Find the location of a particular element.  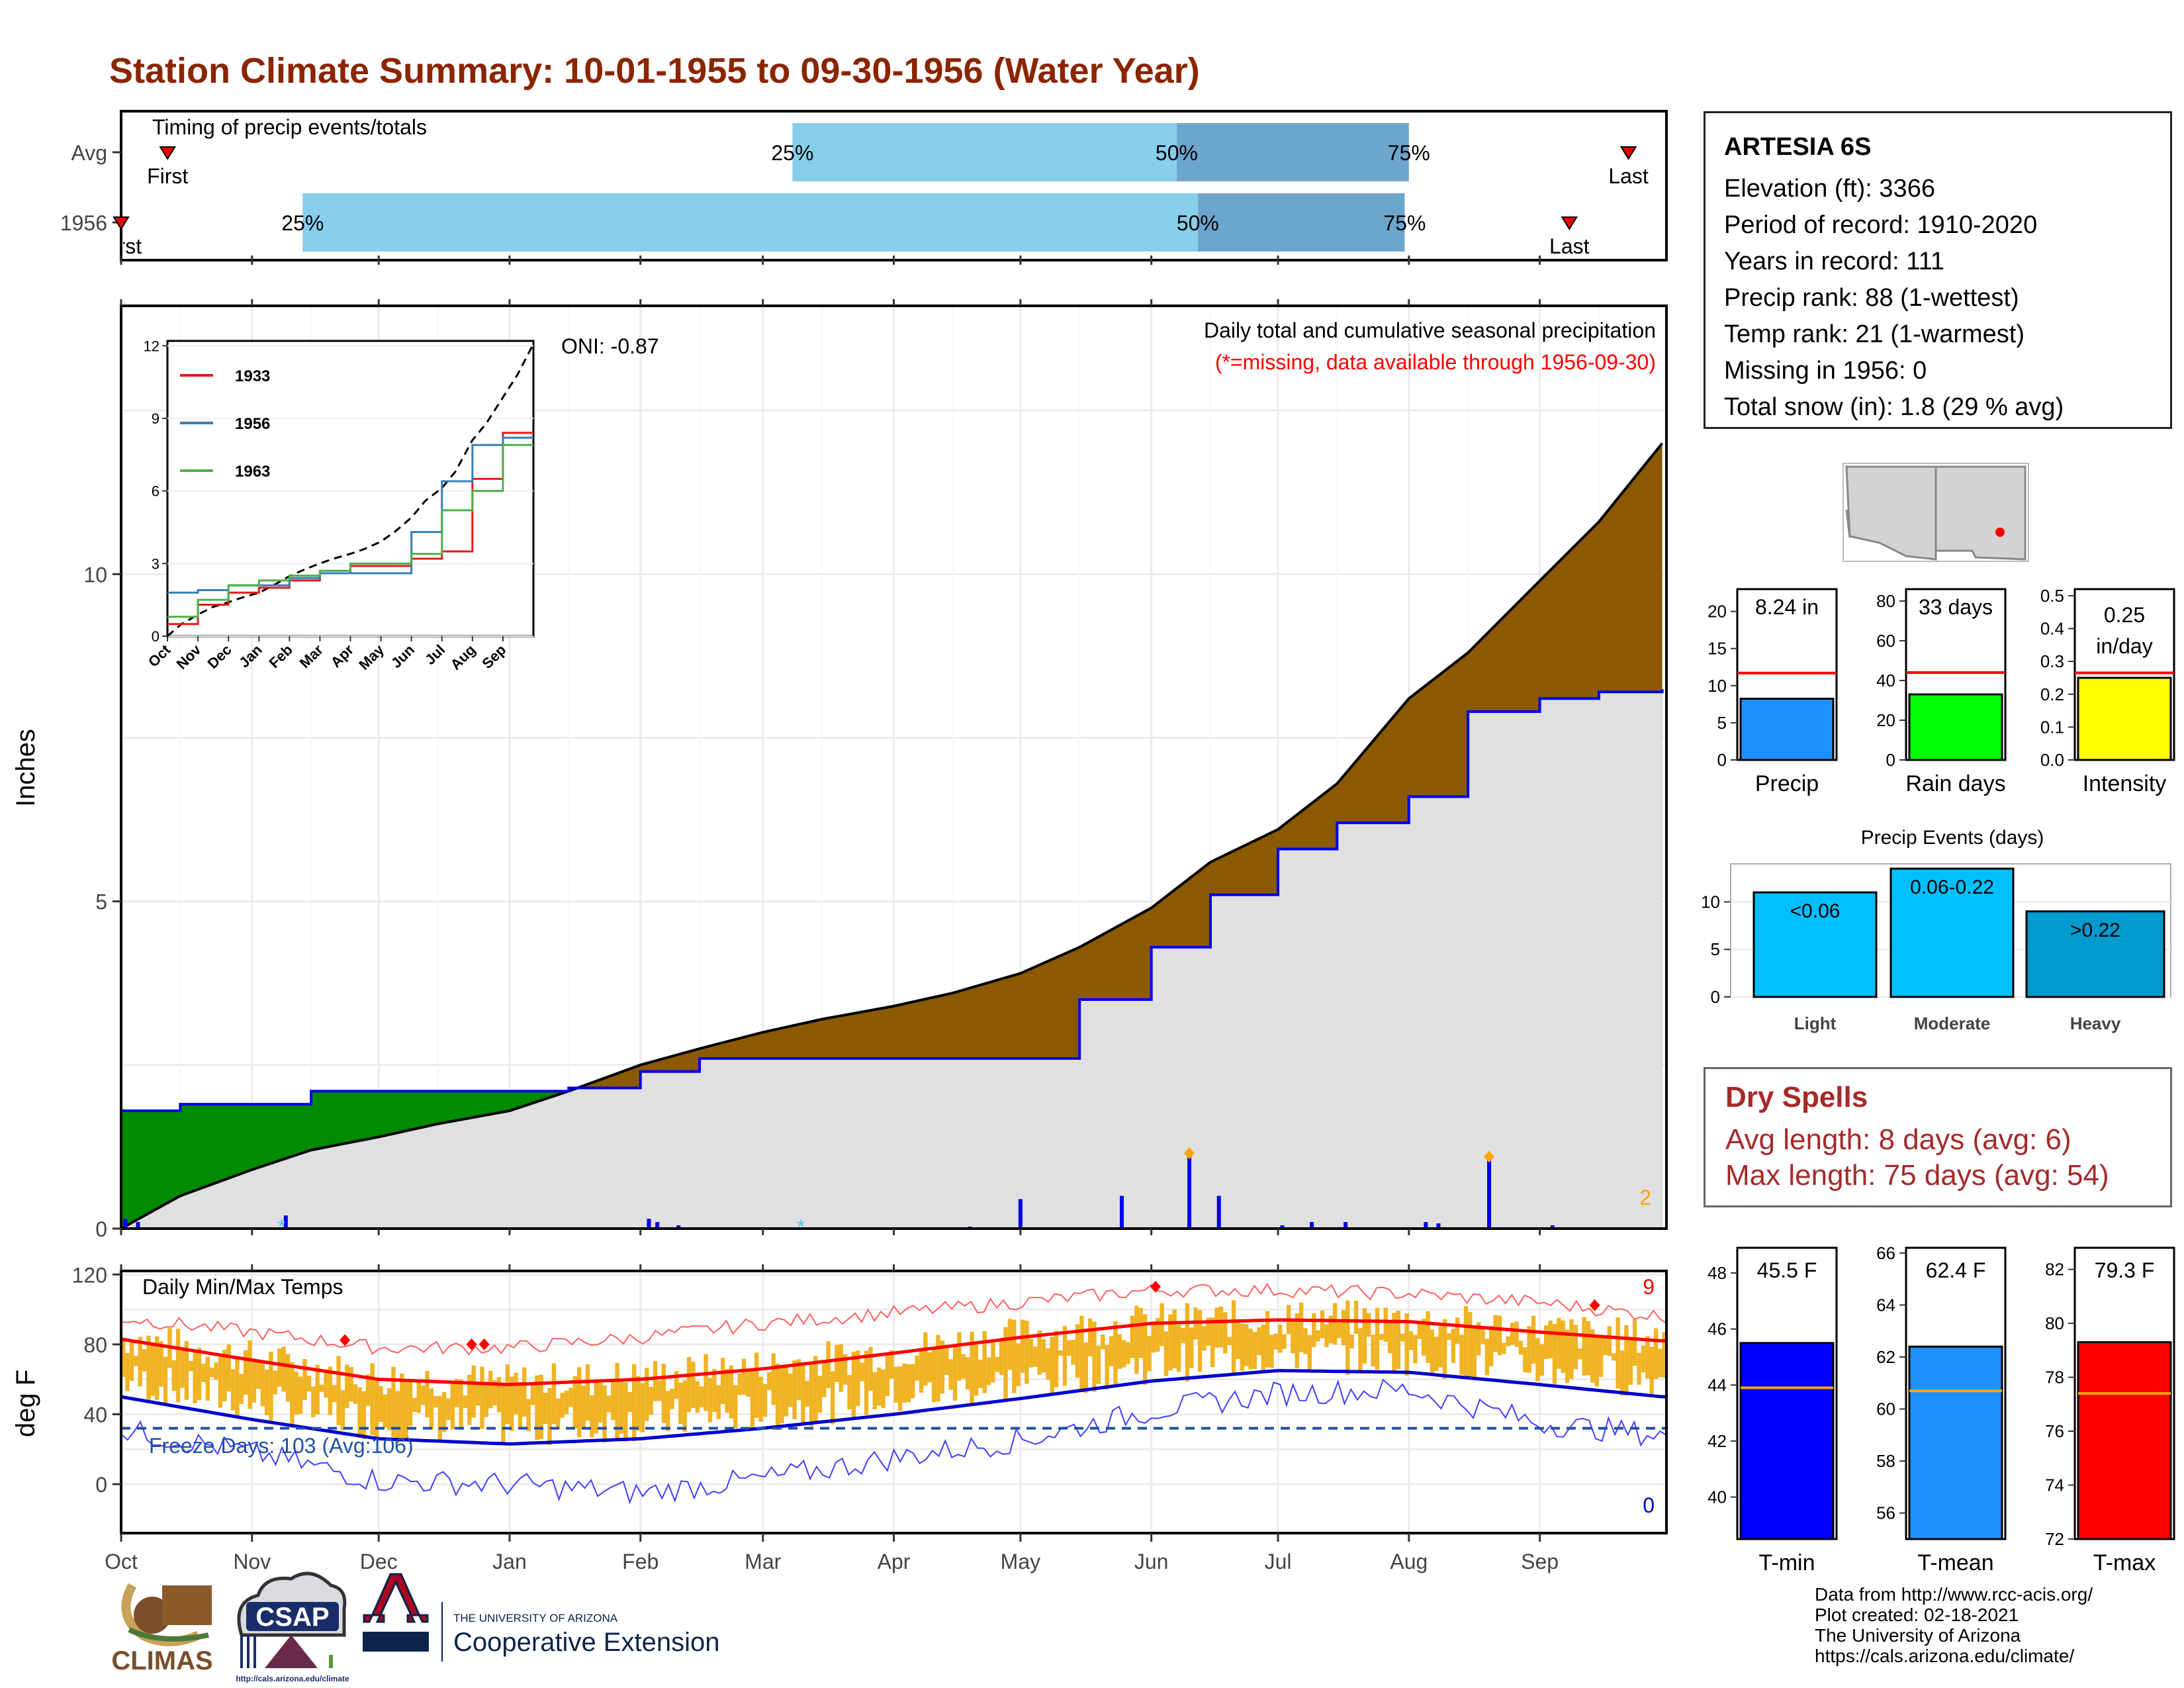

avg-min-line is located at coordinates (893, 1407).